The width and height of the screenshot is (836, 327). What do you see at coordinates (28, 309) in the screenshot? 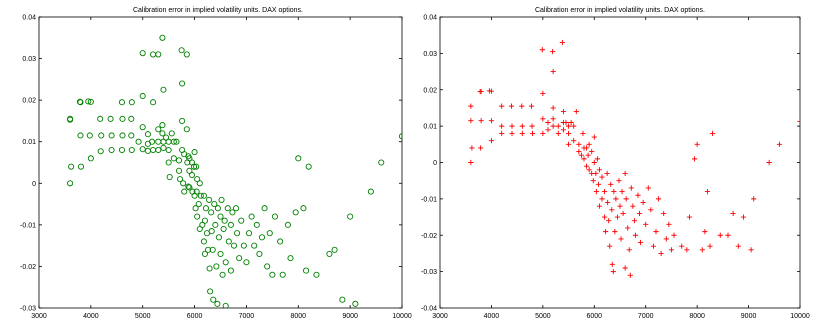
I see `left-y-tick-label: -0.03` at bounding box center [28, 309].